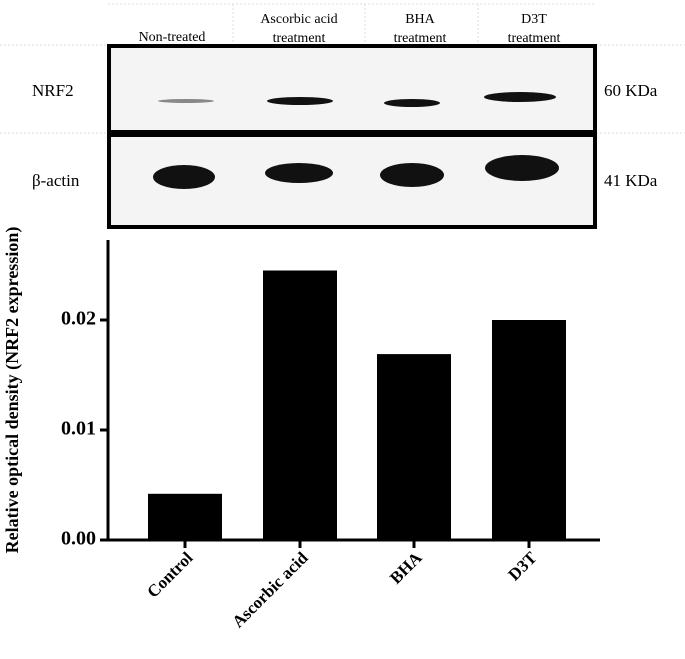  What do you see at coordinates (356, 140) in the screenshot?
I see `blot-bands` at bounding box center [356, 140].